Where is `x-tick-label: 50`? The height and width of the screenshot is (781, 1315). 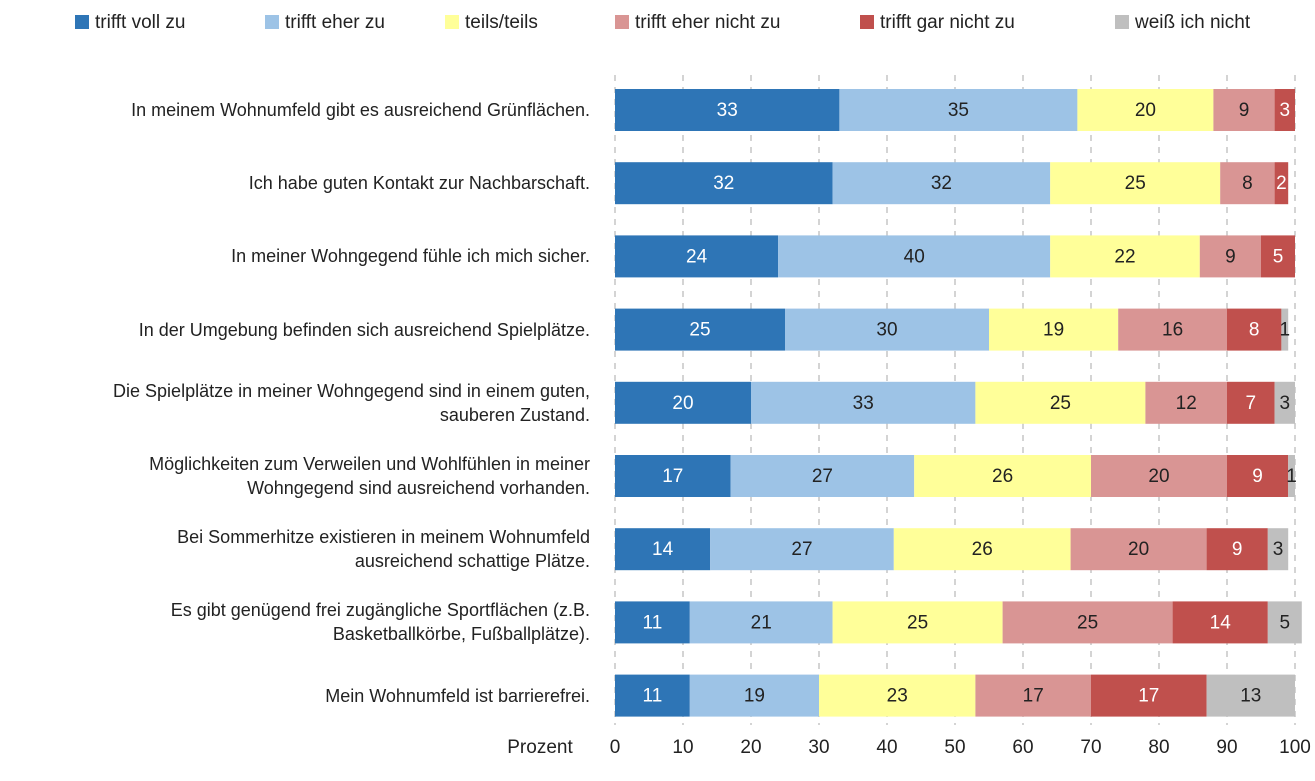 x-tick-label: 50 is located at coordinates (954, 747).